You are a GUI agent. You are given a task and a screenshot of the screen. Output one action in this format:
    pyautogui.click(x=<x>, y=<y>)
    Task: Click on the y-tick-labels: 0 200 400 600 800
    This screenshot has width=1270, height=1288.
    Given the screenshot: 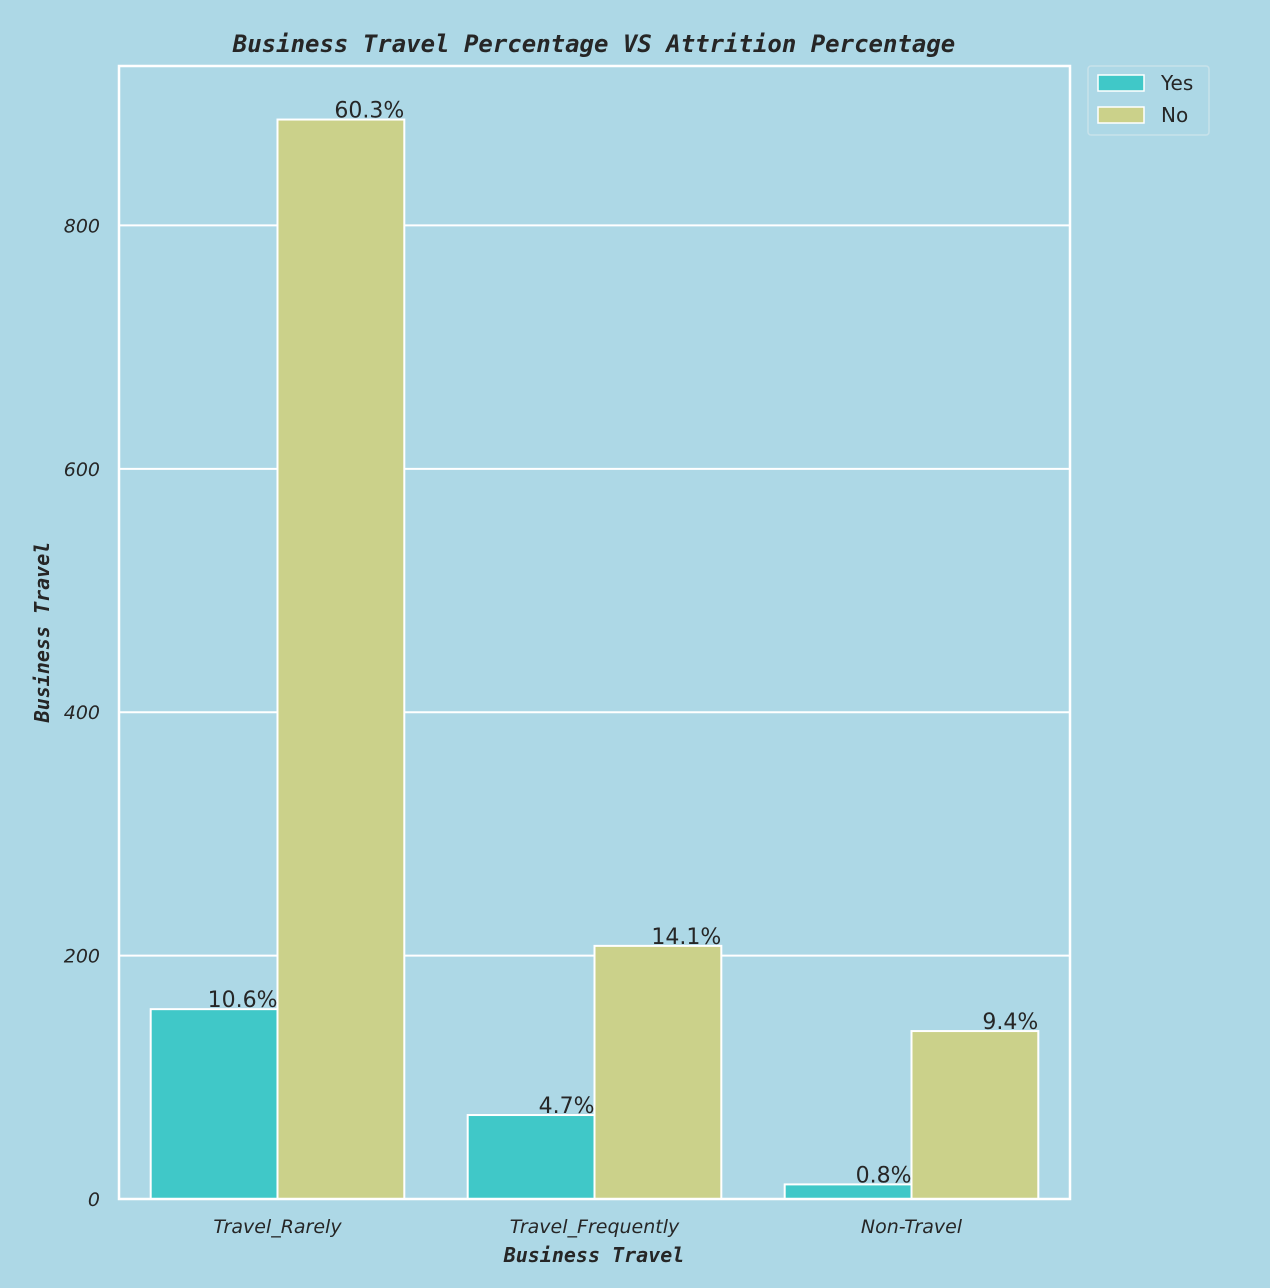 What is the action you would take?
    pyautogui.click(x=82, y=713)
    